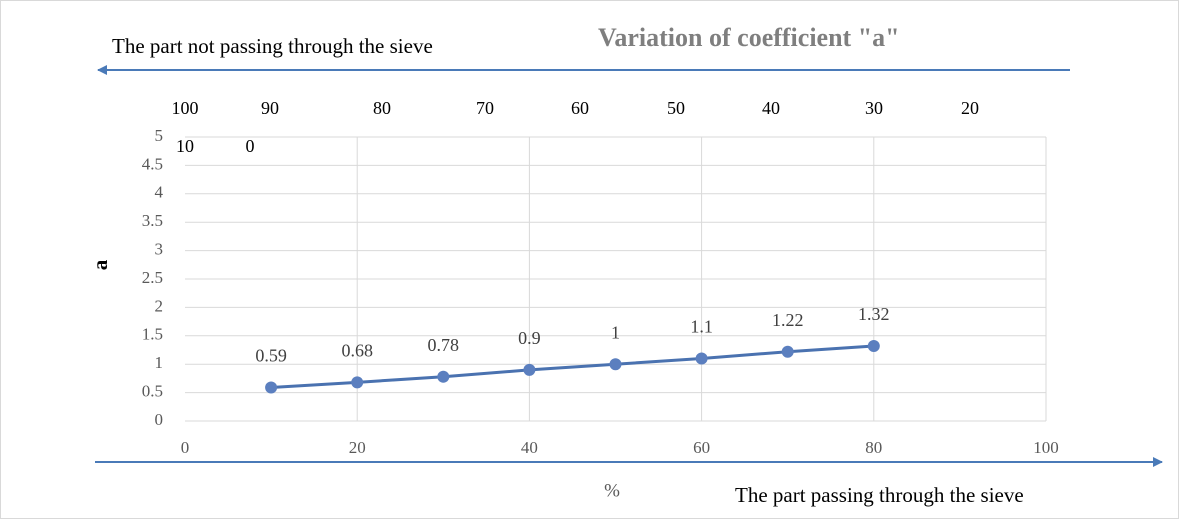  I want to click on y-tick-label: 0, so click(159, 419).